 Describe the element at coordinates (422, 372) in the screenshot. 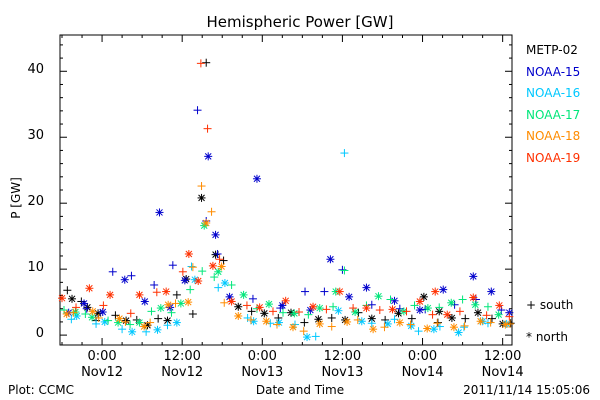

I see `x-tick-label-date: Nov14` at that location.